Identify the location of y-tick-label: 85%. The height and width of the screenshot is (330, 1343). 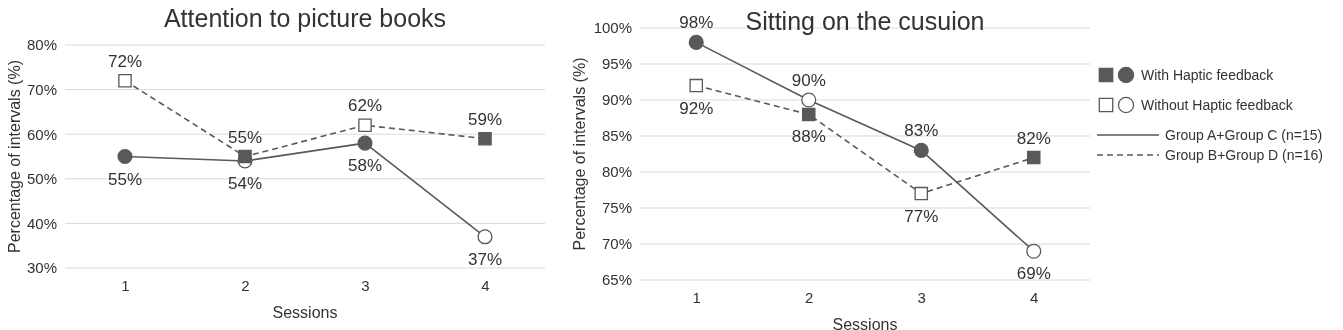
(616, 136).